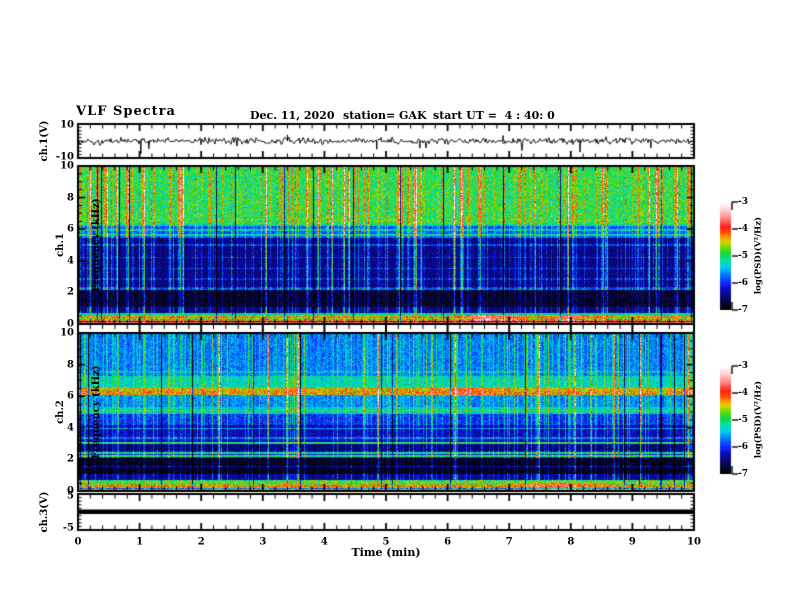  What do you see at coordinates (60, 245) in the screenshot?
I see `ch1-frequency-axis-label-line1: ch.1` at bounding box center [60, 245].